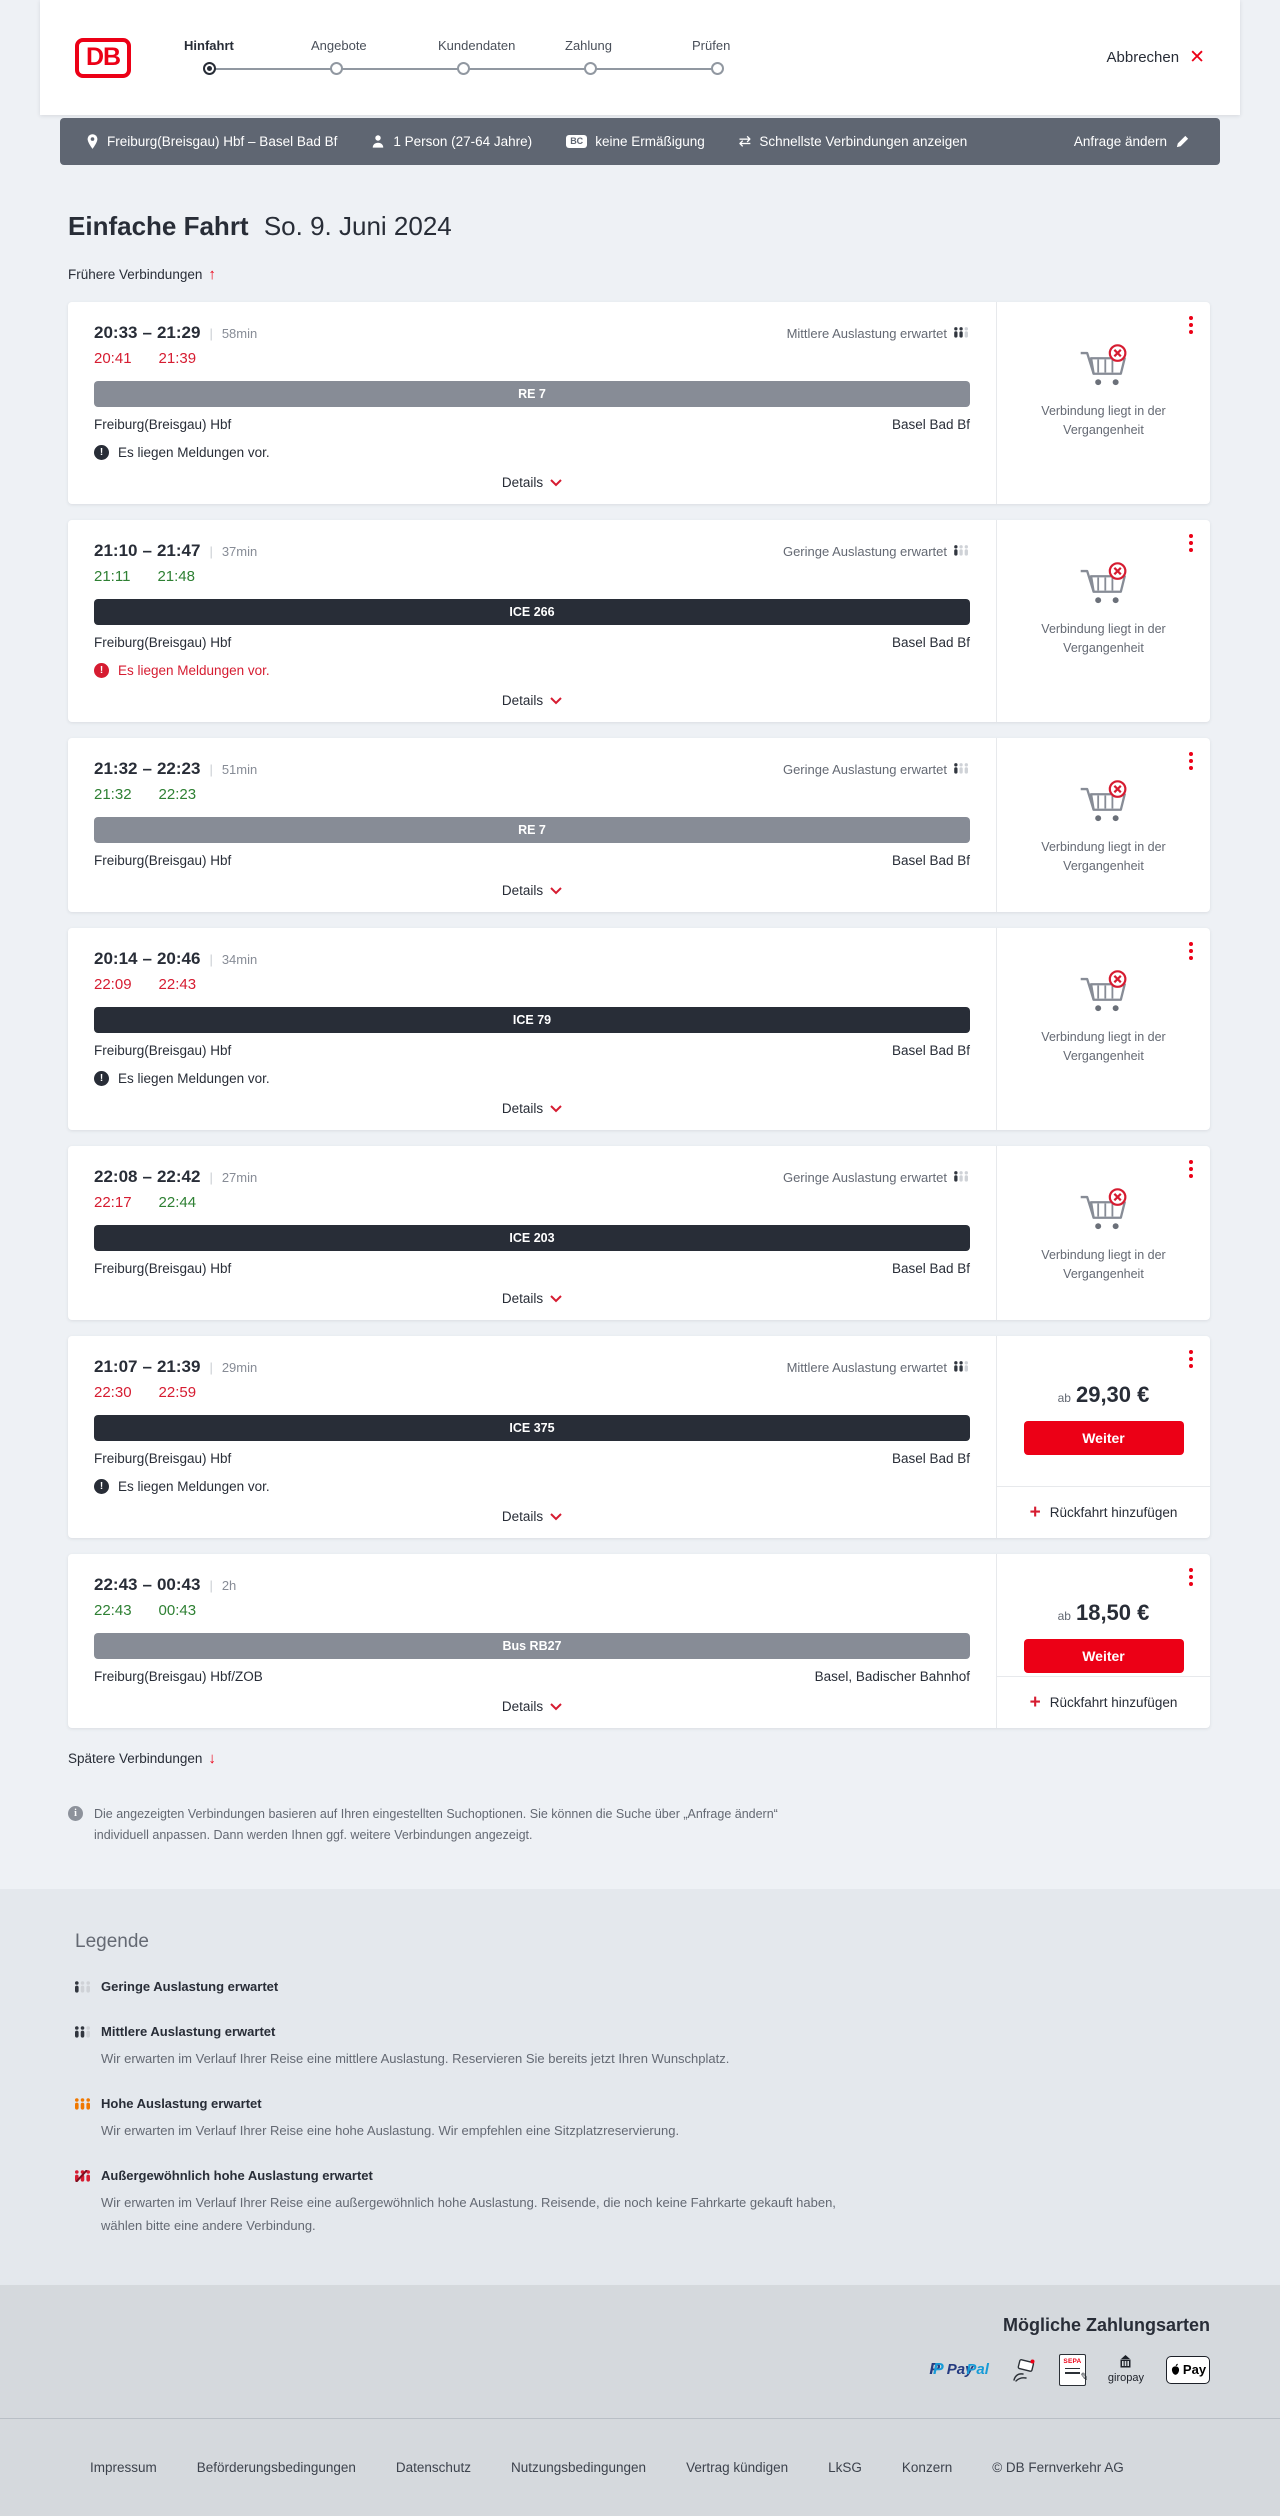  What do you see at coordinates (181, 2104) in the screenshot?
I see `legend-item-title: Hohe Auslastung erwartet` at bounding box center [181, 2104].